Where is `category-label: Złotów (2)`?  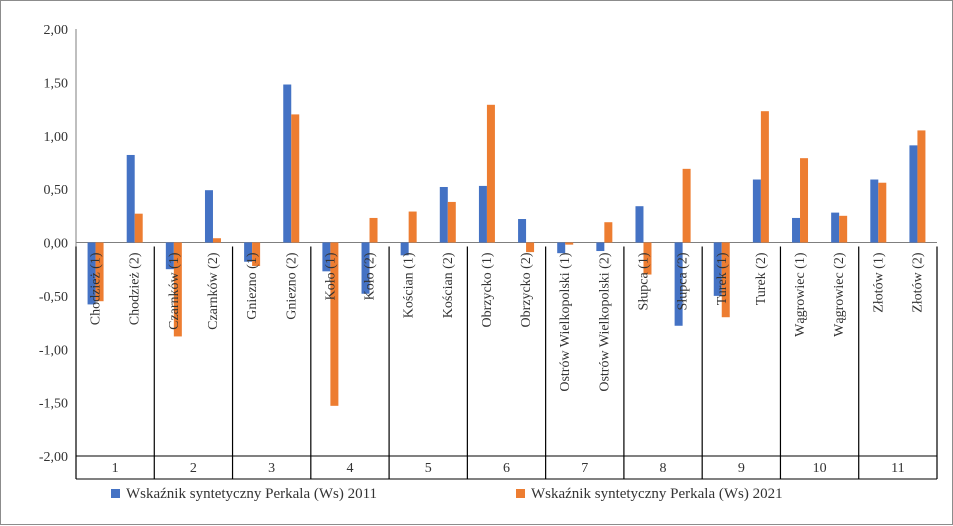
category-label: Złotów (2) is located at coordinates (917, 282).